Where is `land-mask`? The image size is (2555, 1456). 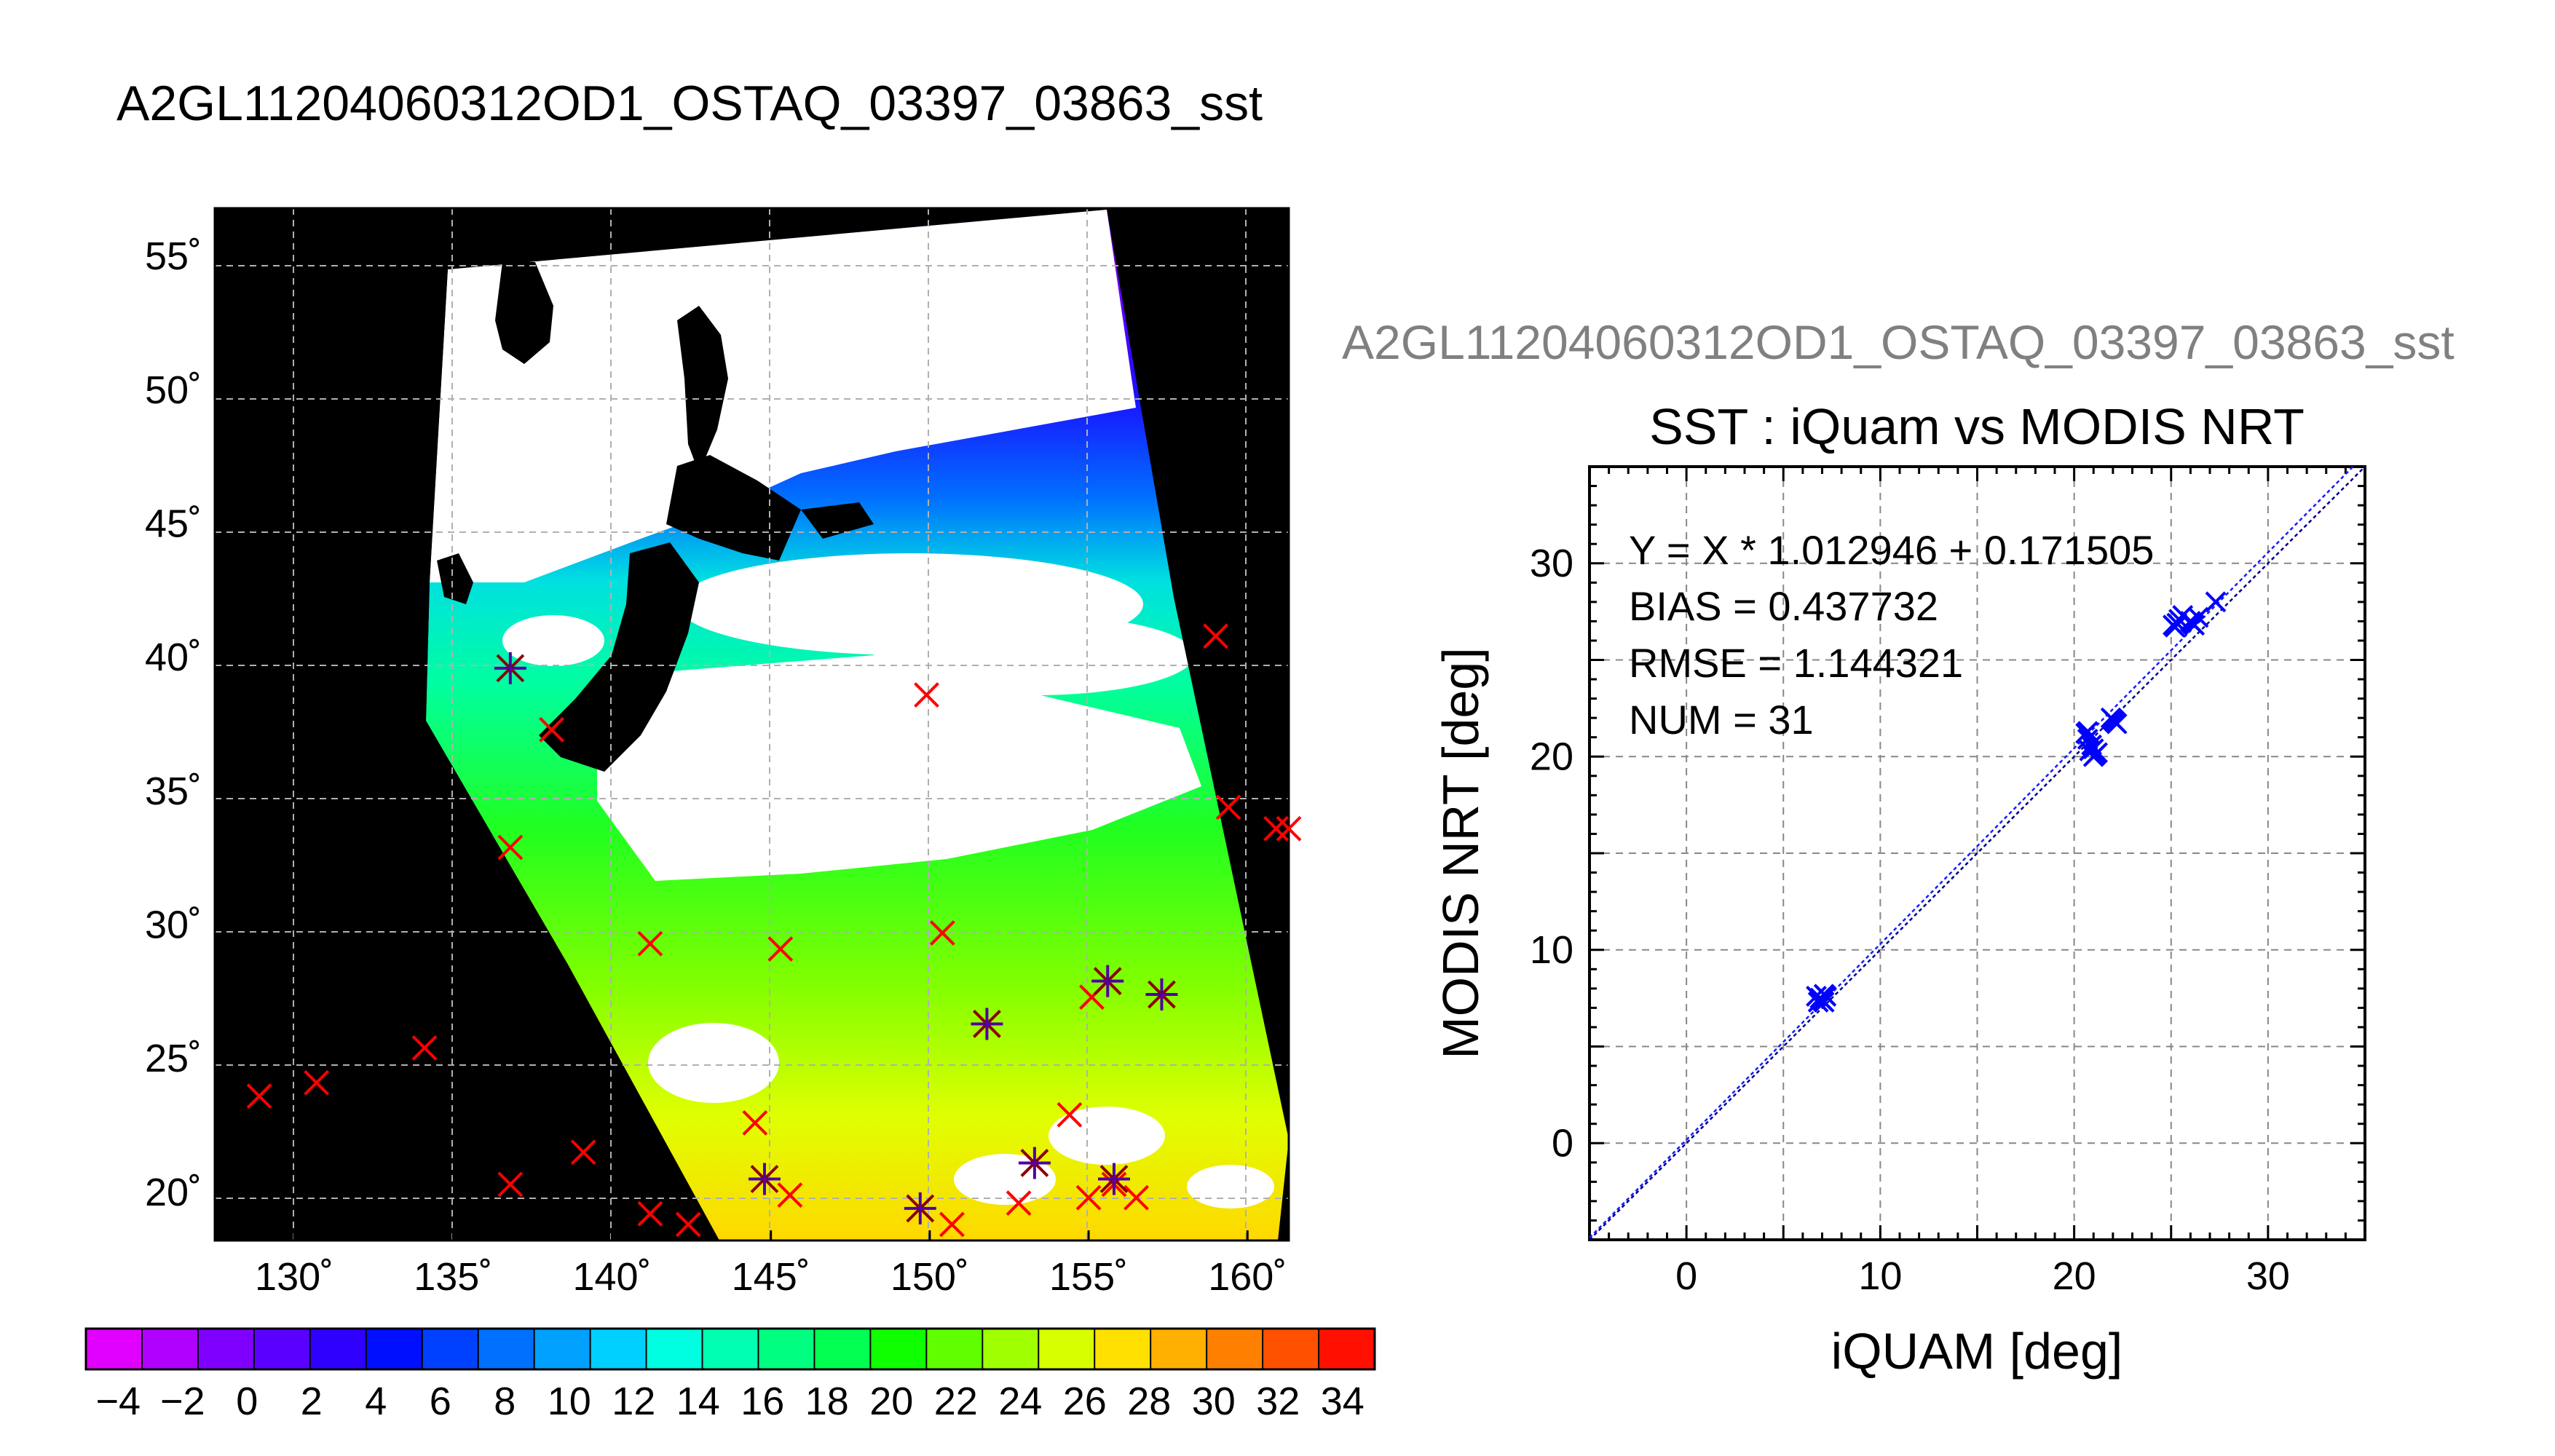
land-mask is located at coordinates (655, 517).